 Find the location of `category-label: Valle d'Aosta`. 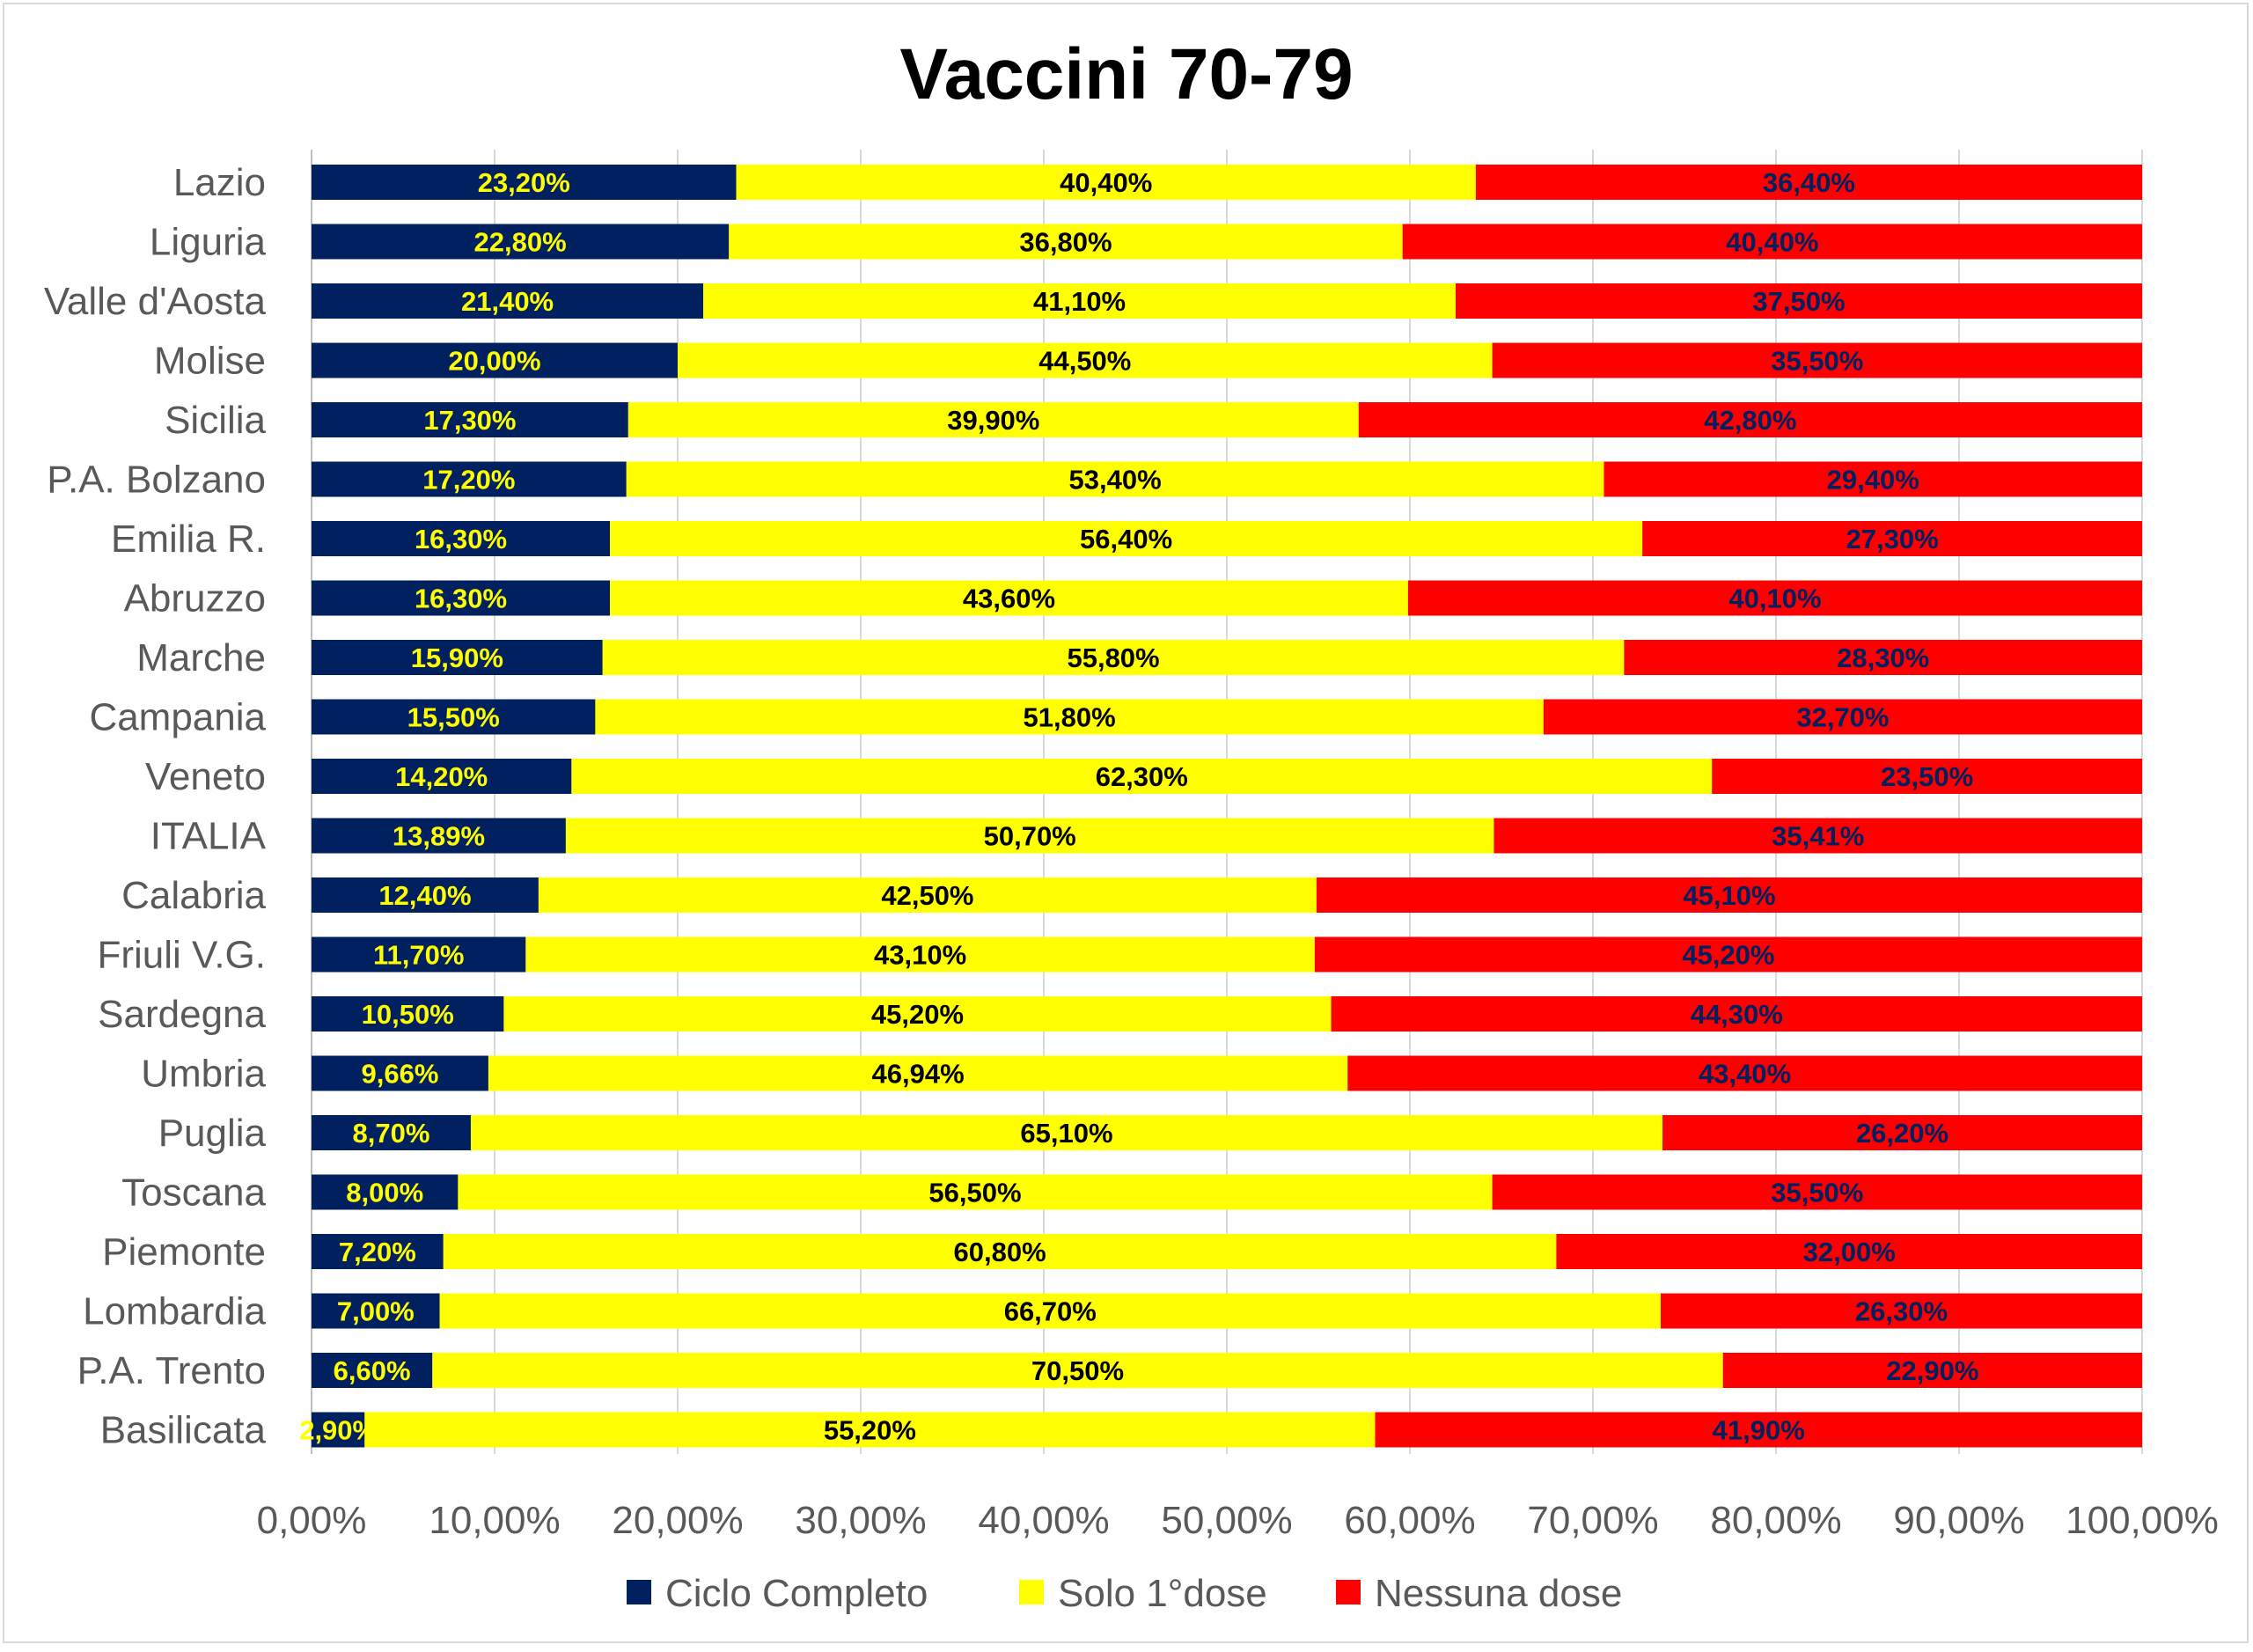

category-label: Valle d'Aosta is located at coordinates (155, 301).